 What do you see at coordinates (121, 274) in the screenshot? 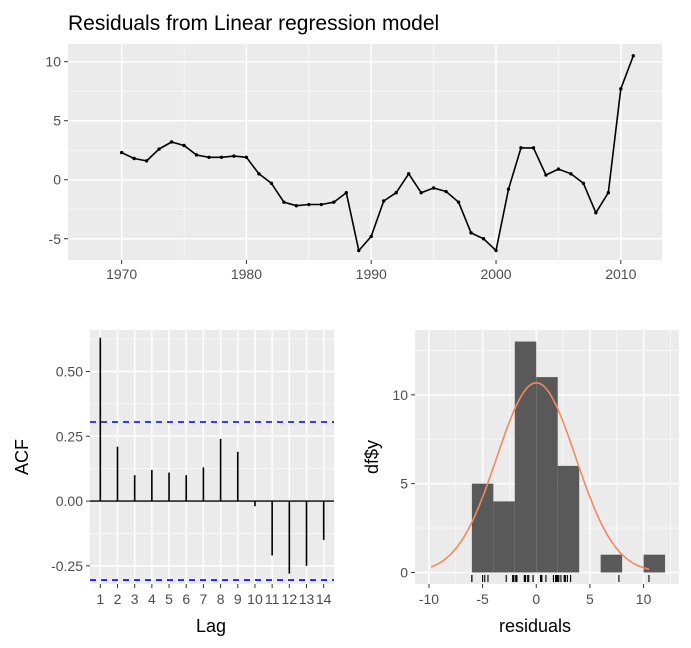
I see `x-tick-label: 1970` at bounding box center [121, 274].